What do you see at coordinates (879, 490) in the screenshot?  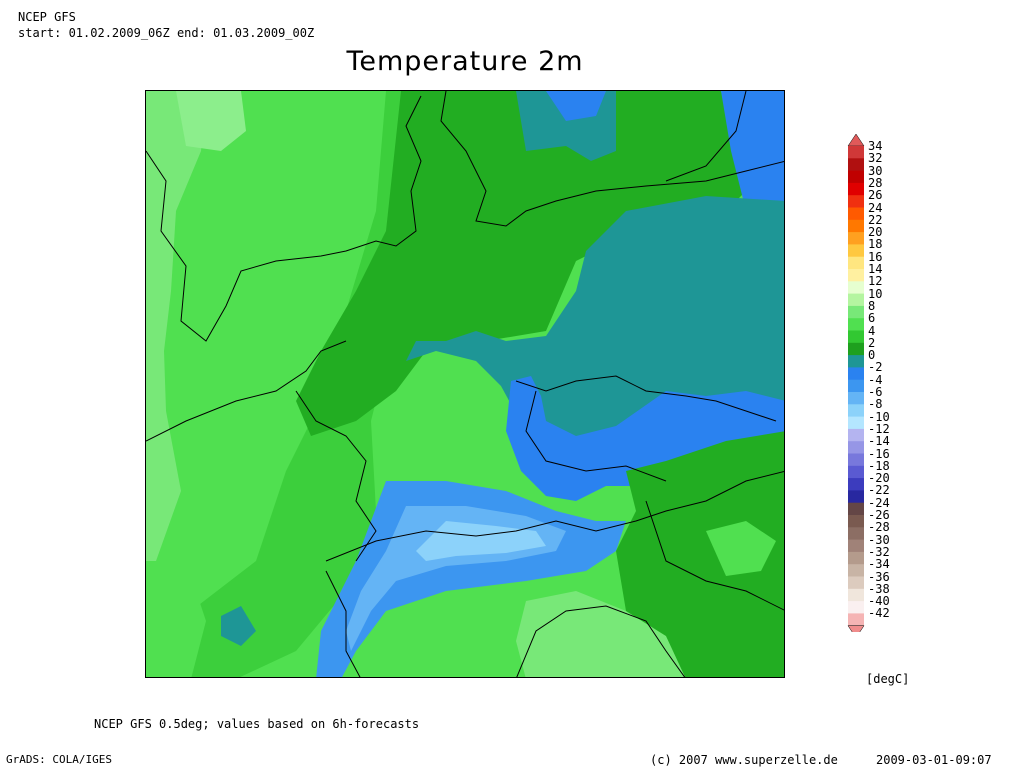 I see `legend-label: -22` at bounding box center [879, 490].